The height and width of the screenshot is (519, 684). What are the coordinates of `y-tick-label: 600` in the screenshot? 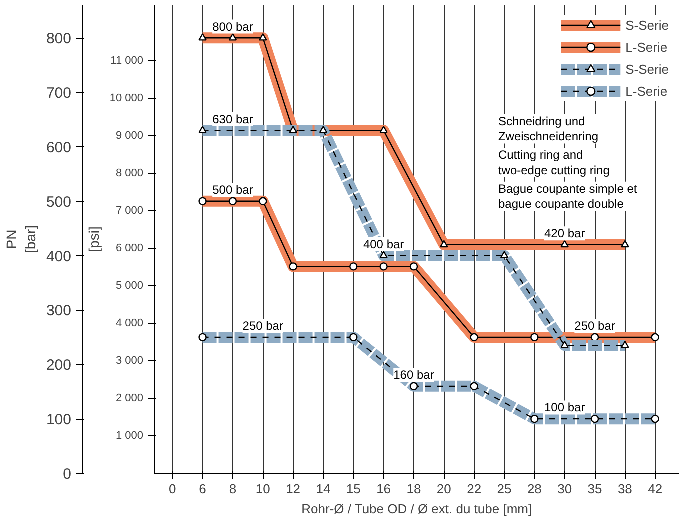 It's located at (59, 147).